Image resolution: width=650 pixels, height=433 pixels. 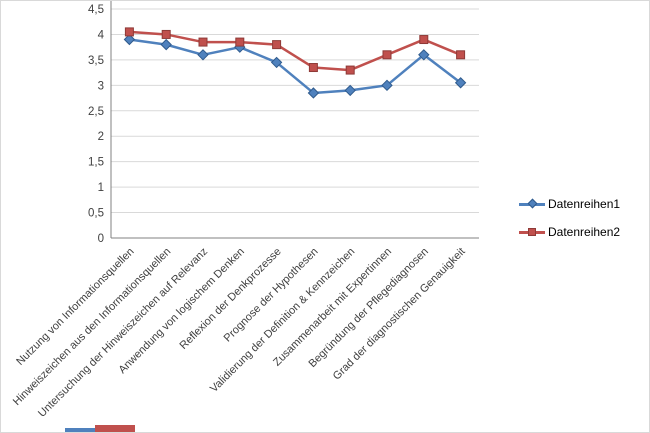 I want to click on legend-marker-datenreihen2, so click(x=532, y=232).